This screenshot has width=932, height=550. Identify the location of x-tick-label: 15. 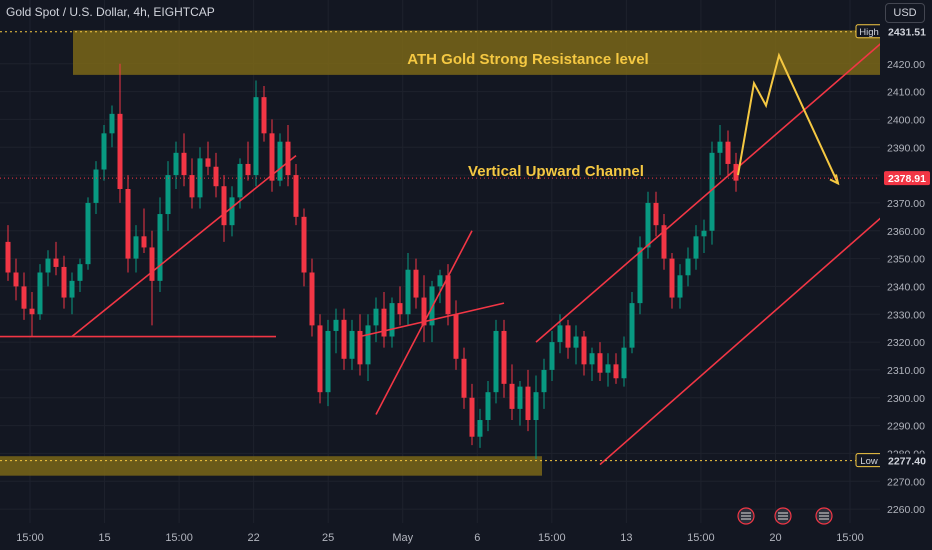
(104, 538).